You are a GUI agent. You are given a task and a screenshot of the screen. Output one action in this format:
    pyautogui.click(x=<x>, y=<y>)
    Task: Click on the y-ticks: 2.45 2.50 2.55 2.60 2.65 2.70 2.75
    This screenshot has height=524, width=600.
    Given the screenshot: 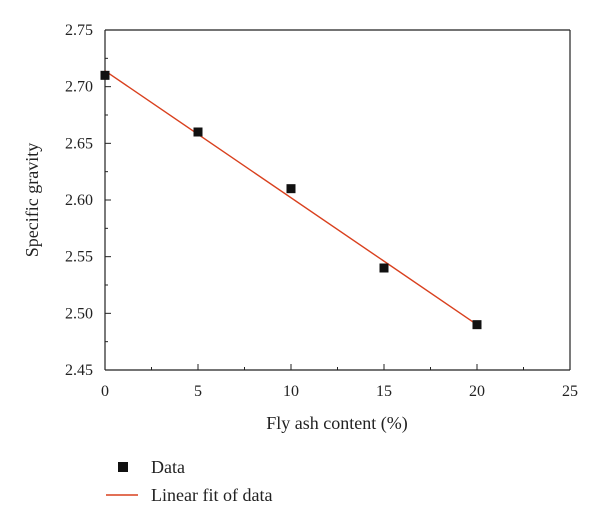 What is the action you would take?
    pyautogui.click(x=88, y=200)
    